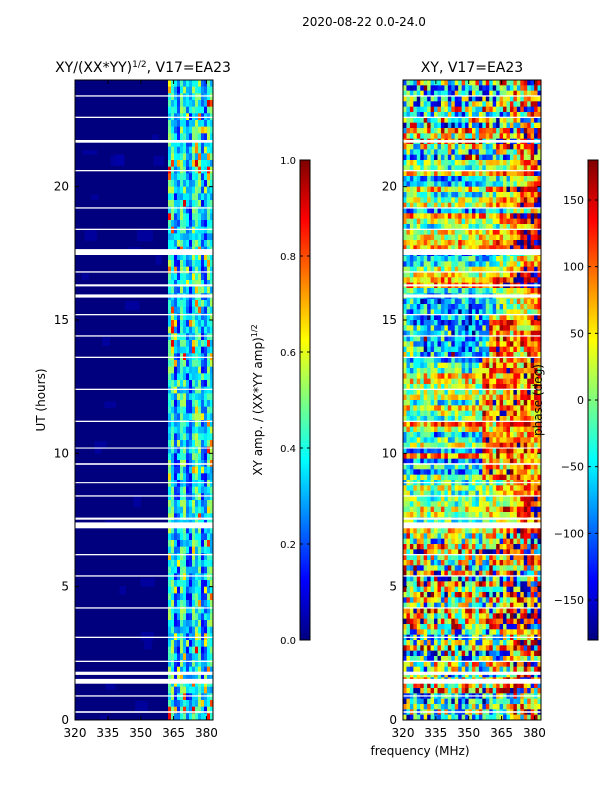 This screenshot has width=600, height=800. I want to click on colorbar-tick-label: 0.8, so click(288, 257).